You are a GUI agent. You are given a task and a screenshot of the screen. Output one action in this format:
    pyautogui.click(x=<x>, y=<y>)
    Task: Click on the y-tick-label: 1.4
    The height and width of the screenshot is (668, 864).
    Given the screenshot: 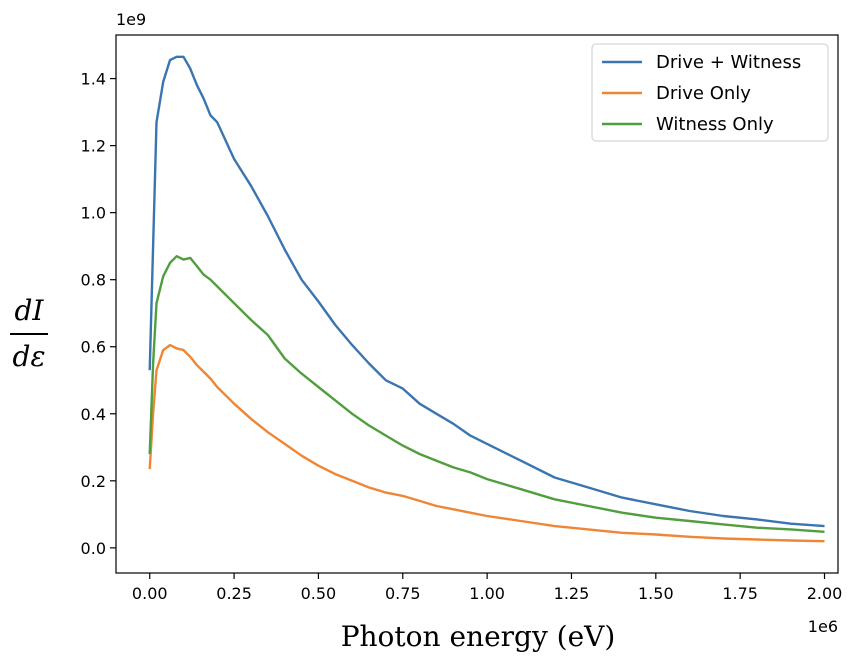 What is the action you would take?
    pyautogui.click(x=93, y=79)
    